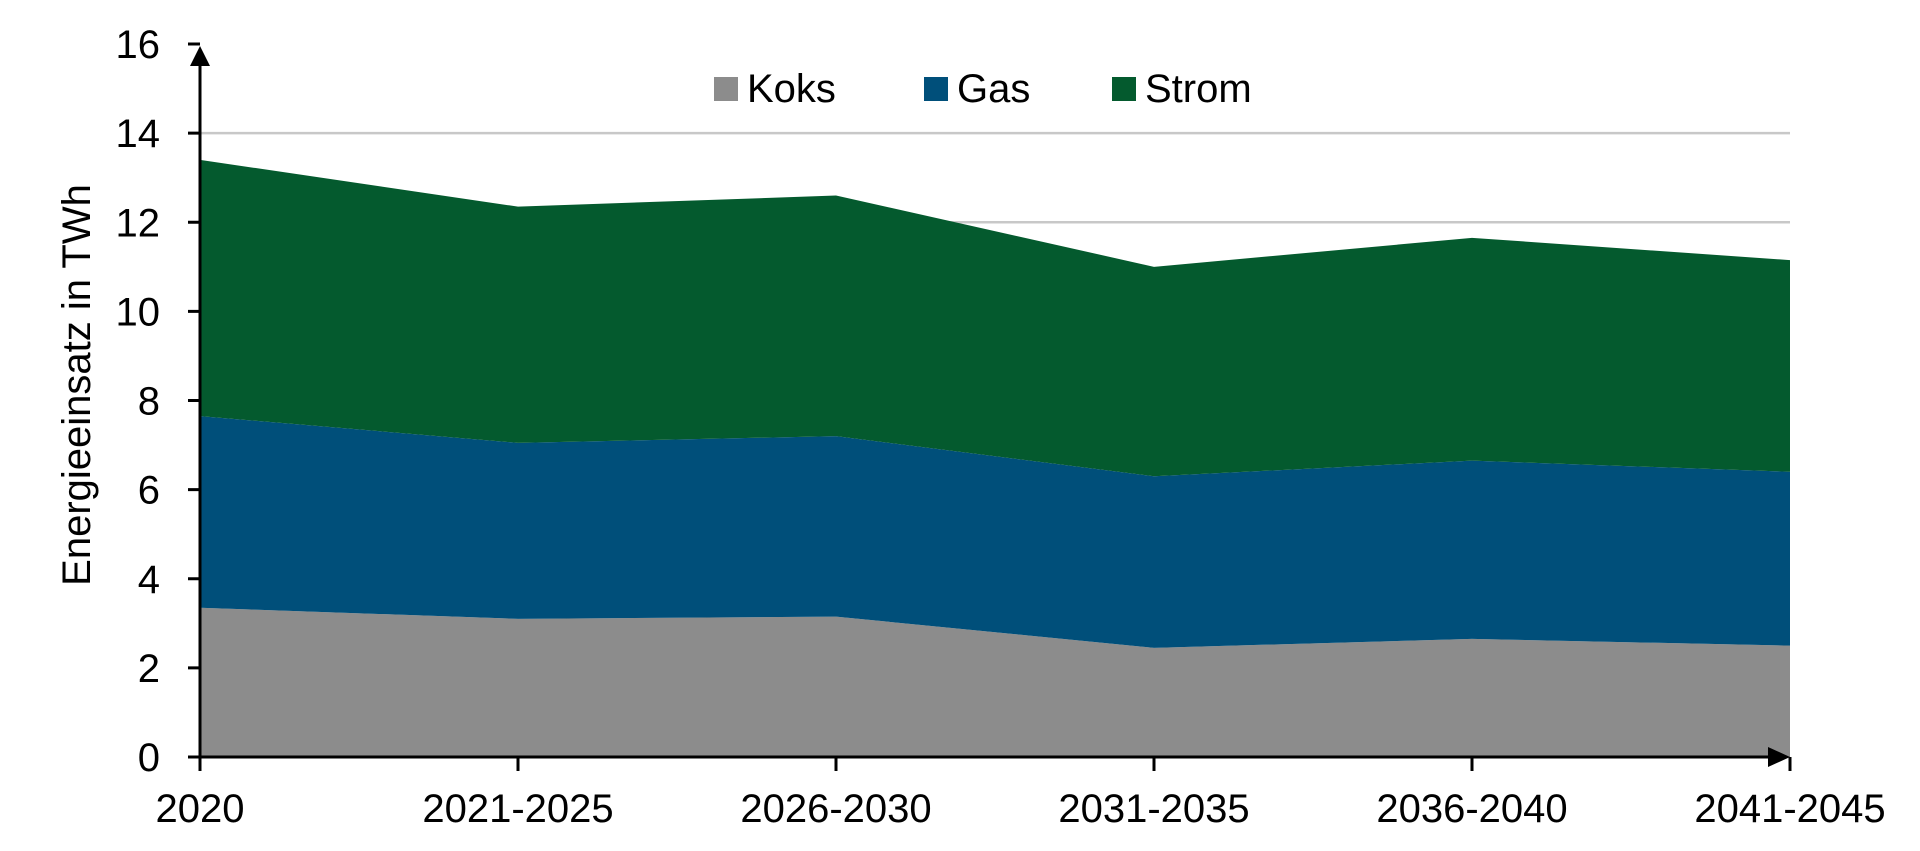 The width and height of the screenshot is (1920, 851). I want to click on y-tick-label: 0, so click(149, 758).